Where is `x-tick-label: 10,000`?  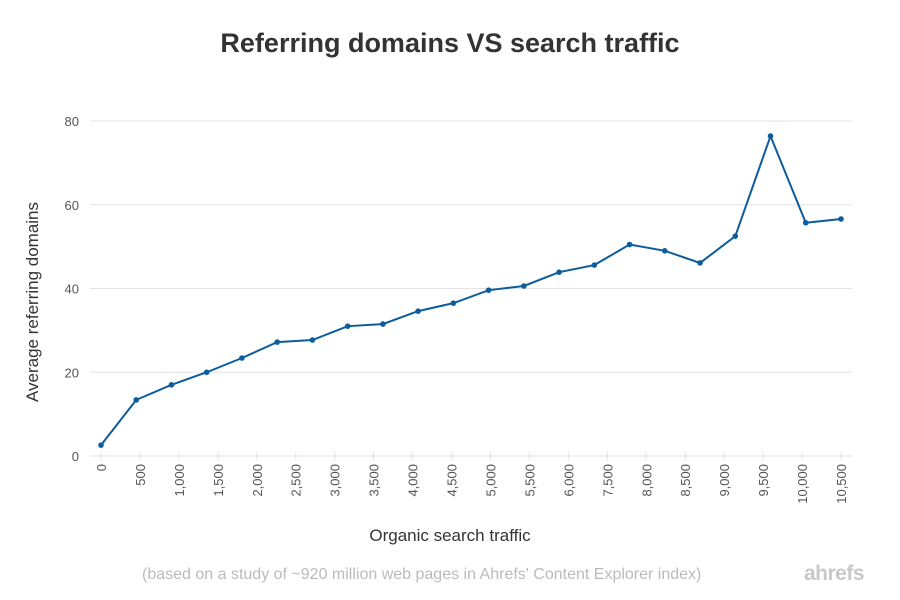
x-tick-label: 10,000 is located at coordinates (802, 484).